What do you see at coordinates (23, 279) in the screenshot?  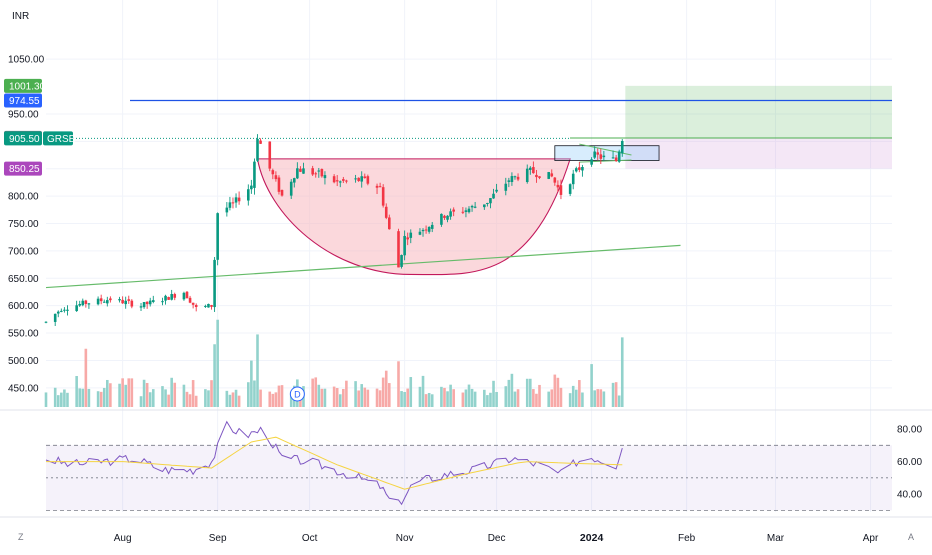 I see `price-tick-label: 650.00` at bounding box center [23, 279].